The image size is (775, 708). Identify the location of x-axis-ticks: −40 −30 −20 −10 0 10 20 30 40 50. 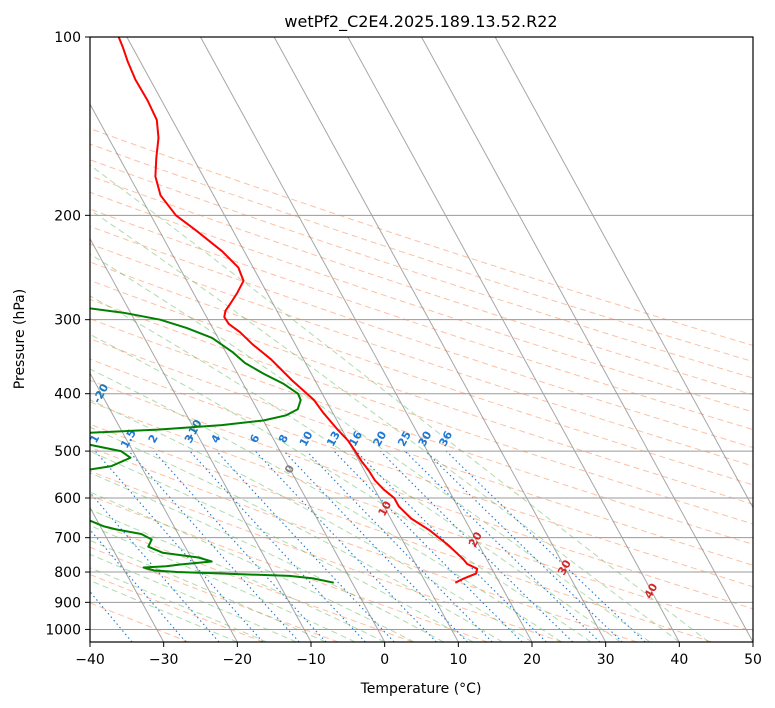
(418, 655).